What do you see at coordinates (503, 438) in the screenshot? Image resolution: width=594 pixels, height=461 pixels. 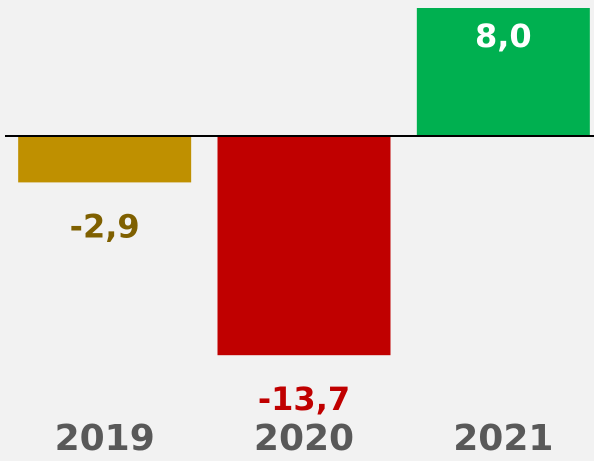 I see `x-tick-label: 2021` at bounding box center [503, 438].